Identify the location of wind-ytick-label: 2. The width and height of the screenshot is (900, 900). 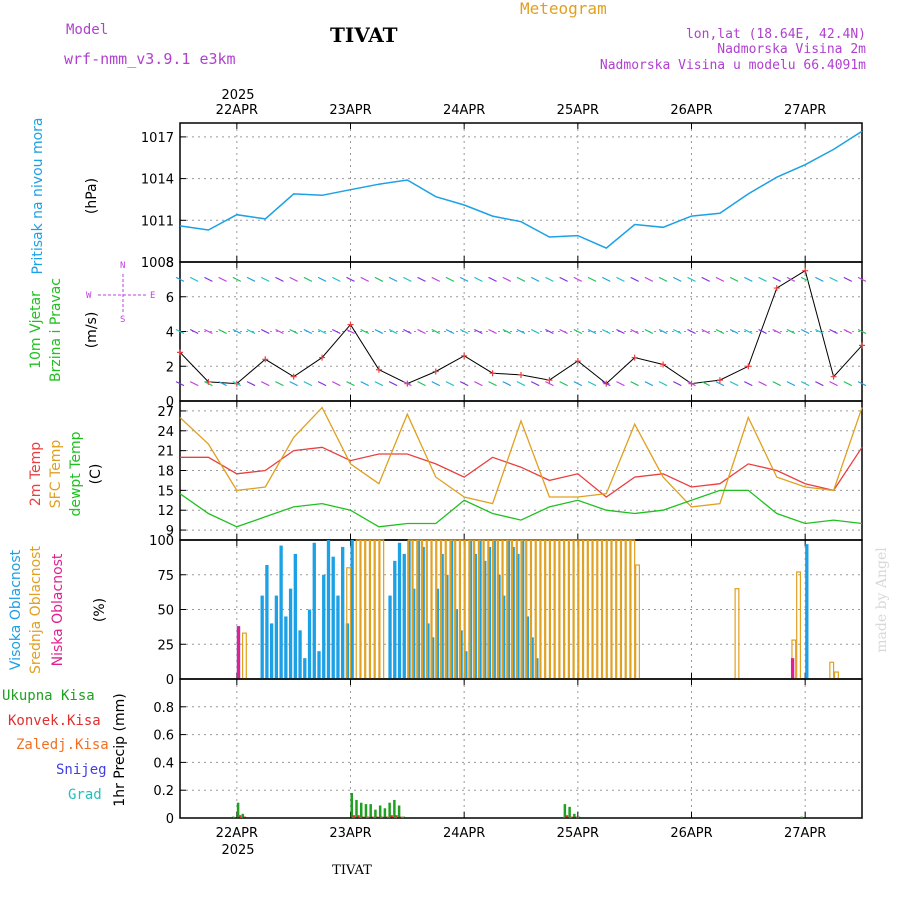
(170, 367).